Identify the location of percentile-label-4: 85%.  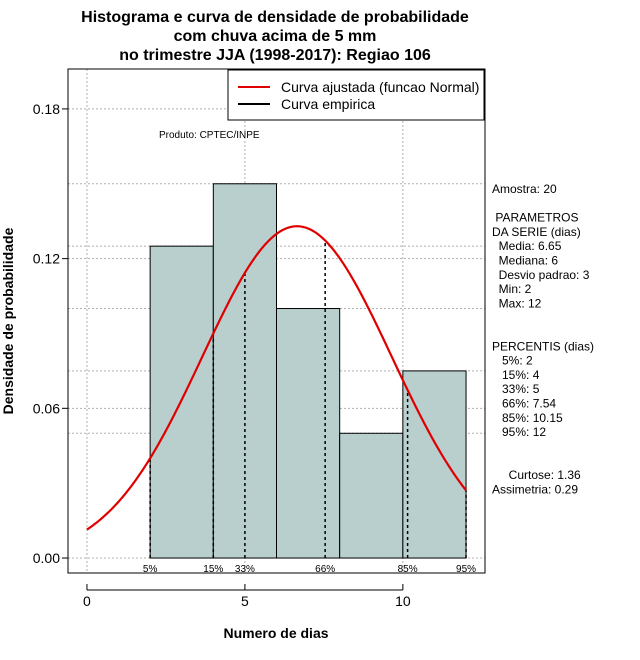
(408, 569).